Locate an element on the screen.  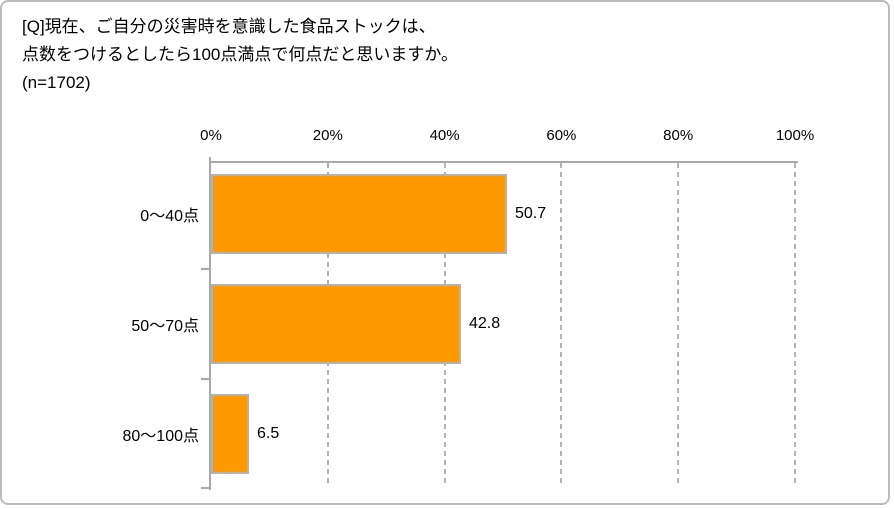
question-title-line2: 点数をつけるとしたら100点満点で何点だと思いますか。 is located at coordinates (240, 54).